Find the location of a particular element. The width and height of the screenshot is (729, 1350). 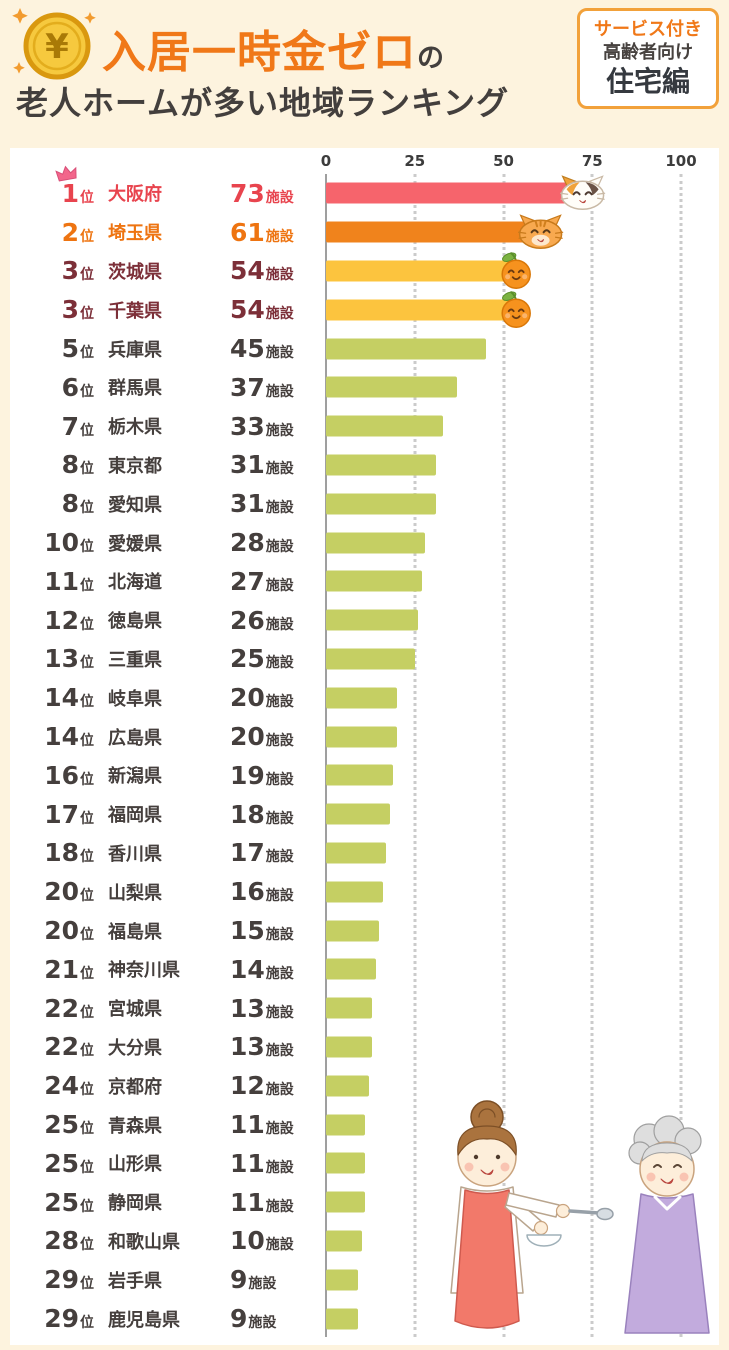

value-label: 26 施設 is located at coordinates (262, 620).